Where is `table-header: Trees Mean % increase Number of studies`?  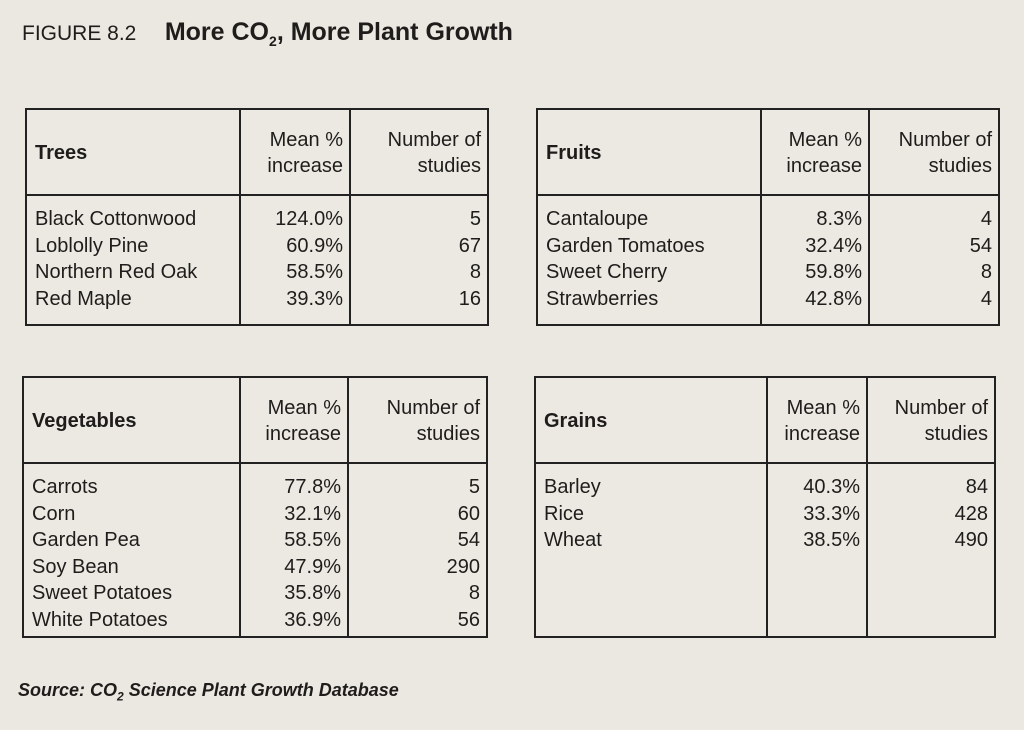 table-header: Trees Mean % increase Number of studies is located at coordinates (257, 153).